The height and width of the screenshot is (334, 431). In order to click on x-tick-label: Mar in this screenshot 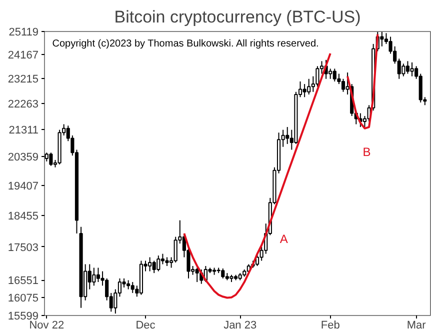, I will do `click(416, 326)`.